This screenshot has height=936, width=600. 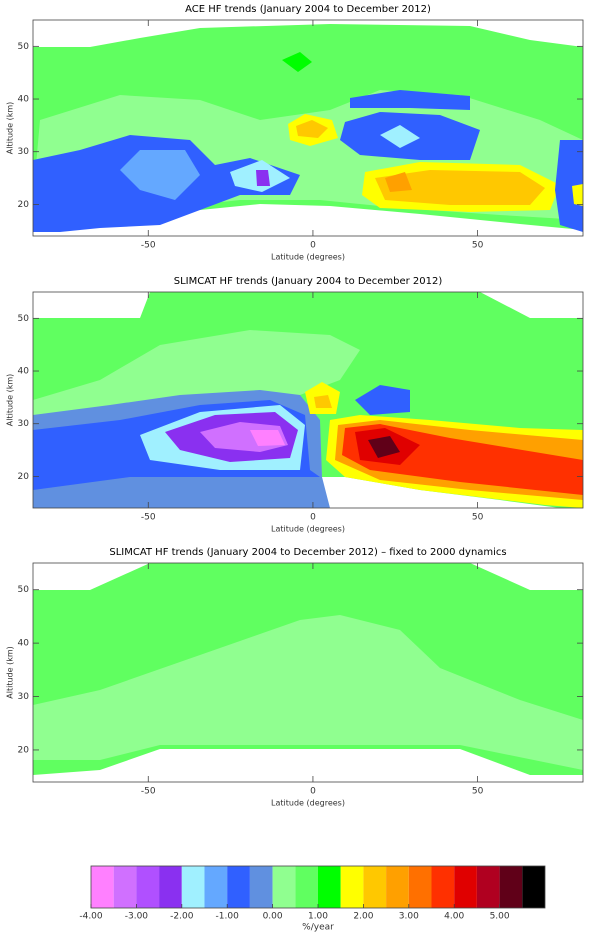 What do you see at coordinates (318, 917) in the screenshot?
I see `colorbar-tick-label: 1.00` at bounding box center [318, 917].